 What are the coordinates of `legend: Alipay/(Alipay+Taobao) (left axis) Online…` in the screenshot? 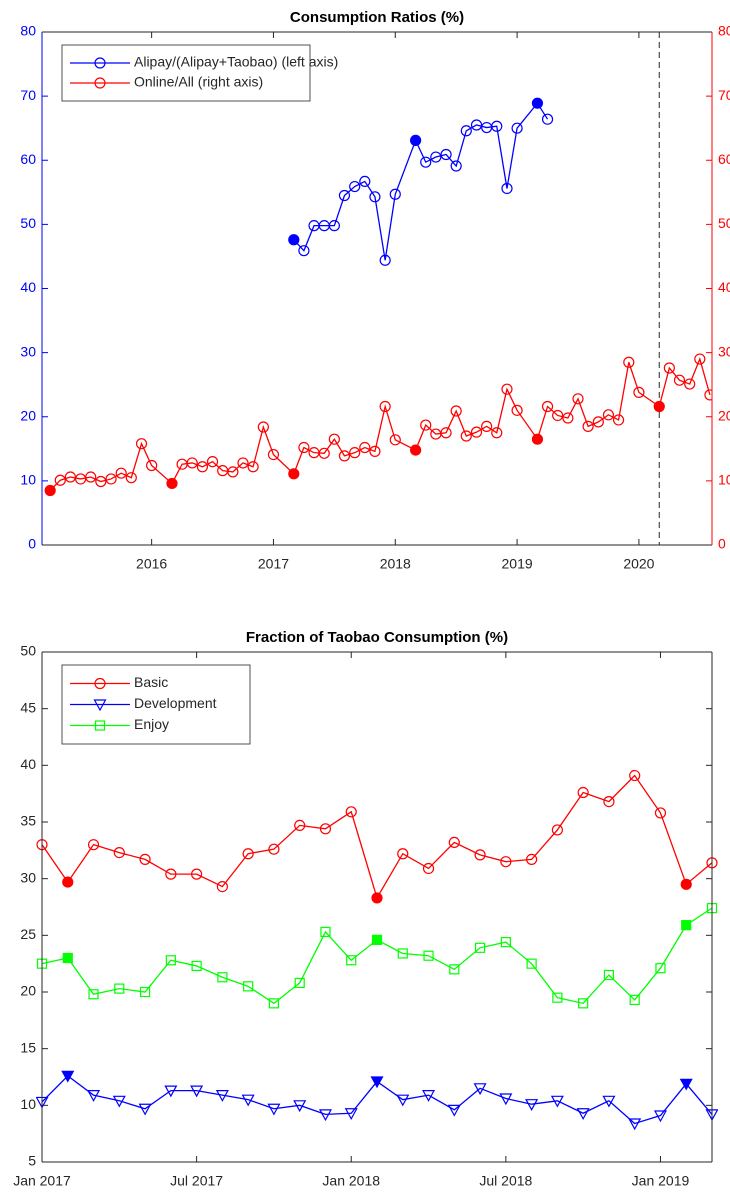 It's located at (199, 73).